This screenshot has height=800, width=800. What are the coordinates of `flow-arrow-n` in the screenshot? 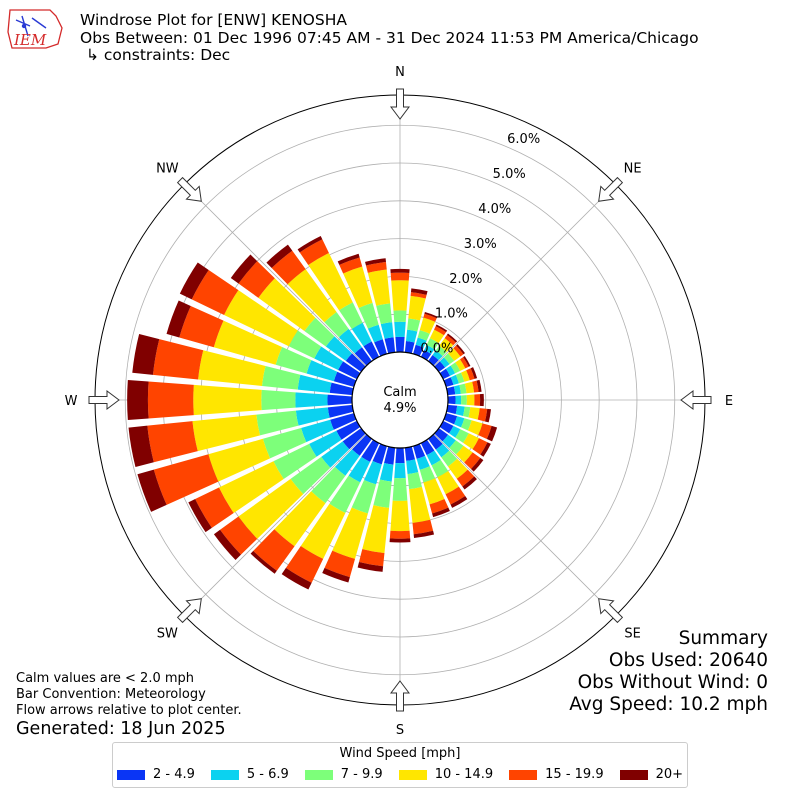 It's located at (400, 104).